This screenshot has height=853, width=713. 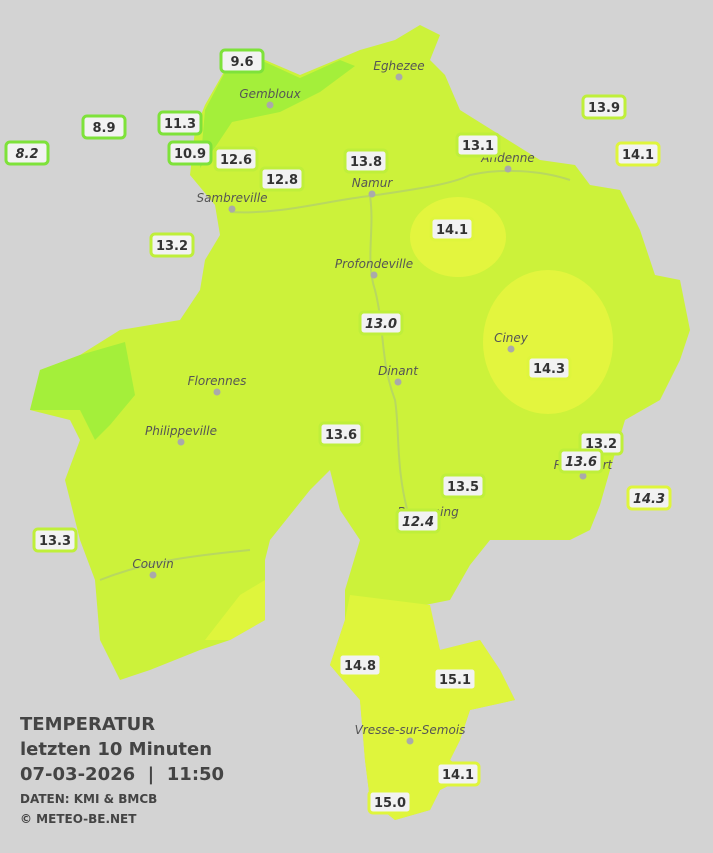 I want to click on station-value: 8.9, so click(x=103, y=128).